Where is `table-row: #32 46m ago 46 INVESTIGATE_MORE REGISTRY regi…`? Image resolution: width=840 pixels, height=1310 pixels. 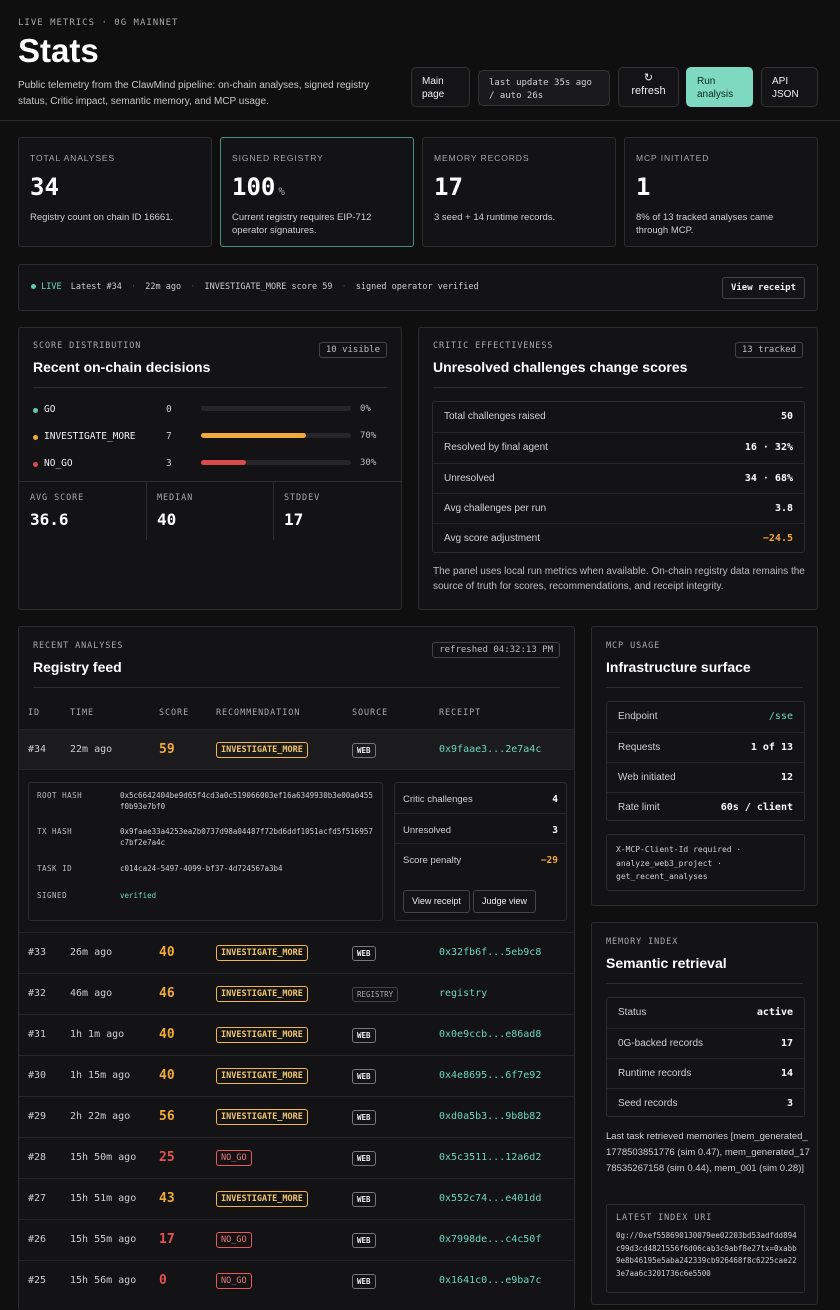
table-row: #32 46m ago 46 INVESTIGATE_MORE REGISTRY regi… is located at coordinates (296, 993).